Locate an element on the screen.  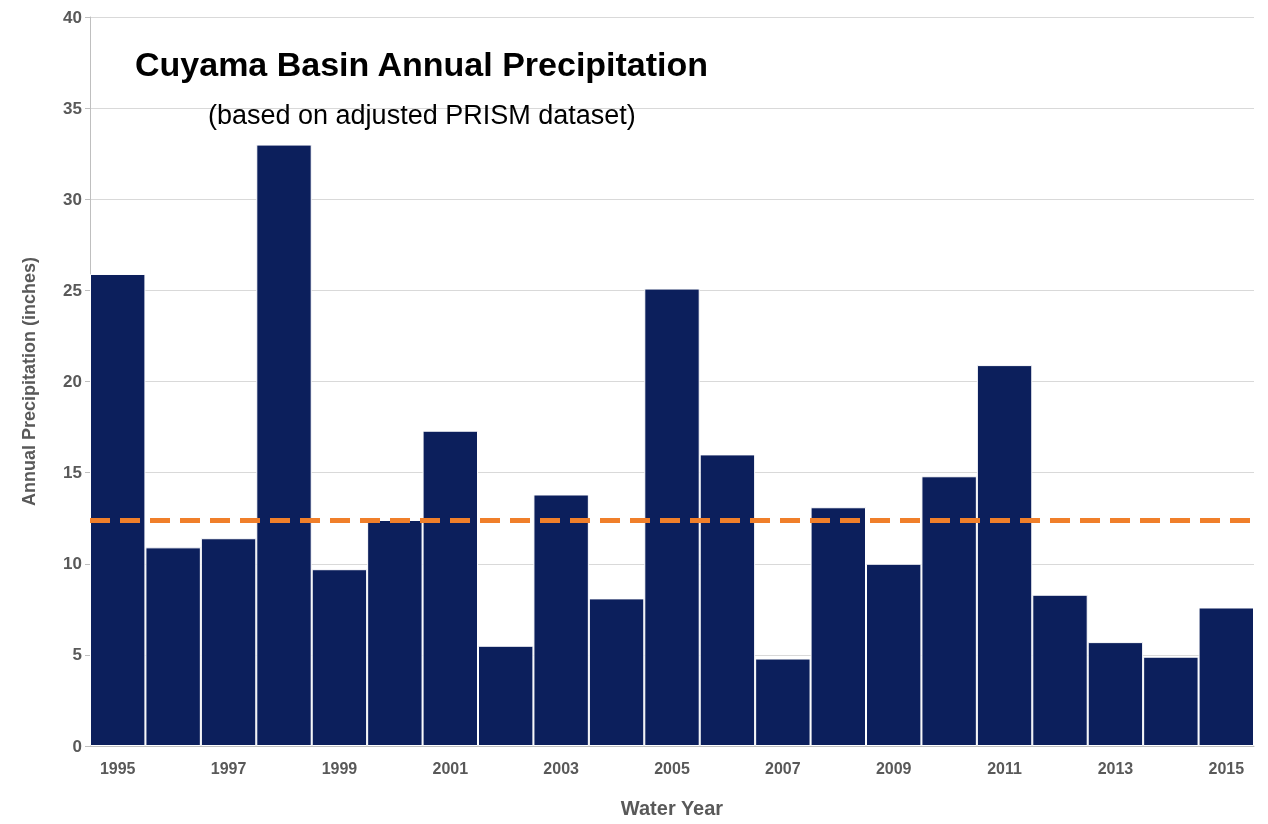
y-axis-title: Annual Precipitation (inches) is located at coordinates (29, 381).